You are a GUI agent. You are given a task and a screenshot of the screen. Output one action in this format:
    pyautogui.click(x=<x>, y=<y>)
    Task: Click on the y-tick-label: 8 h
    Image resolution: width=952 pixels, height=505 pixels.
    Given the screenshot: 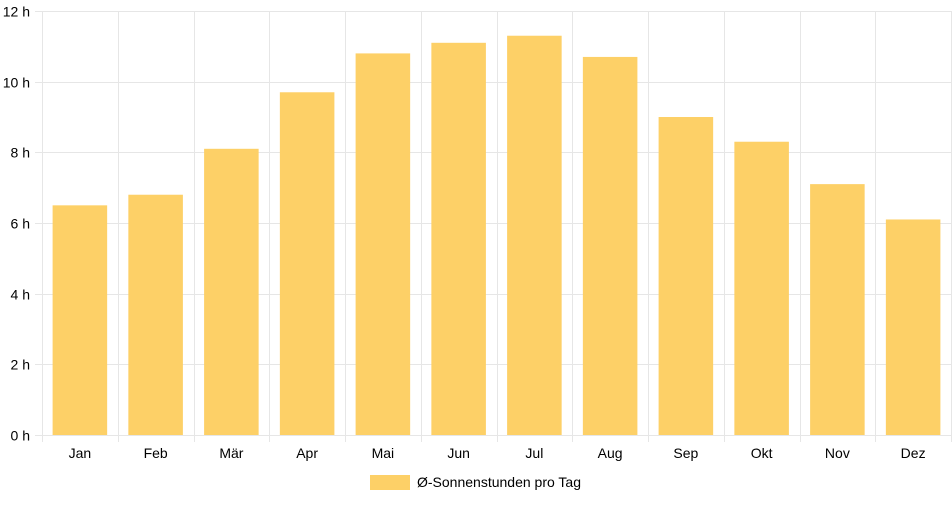 What is the action you would take?
    pyautogui.click(x=20, y=153)
    